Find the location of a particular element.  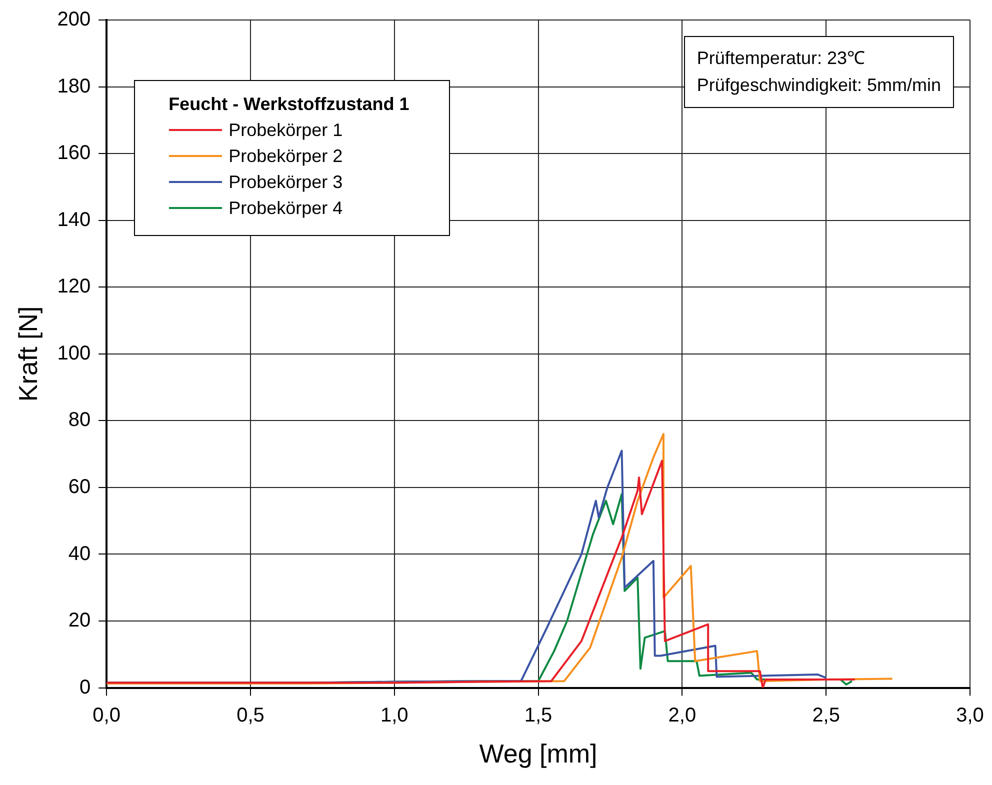

y-tick-label: 20 is located at coordinates (79, 621).